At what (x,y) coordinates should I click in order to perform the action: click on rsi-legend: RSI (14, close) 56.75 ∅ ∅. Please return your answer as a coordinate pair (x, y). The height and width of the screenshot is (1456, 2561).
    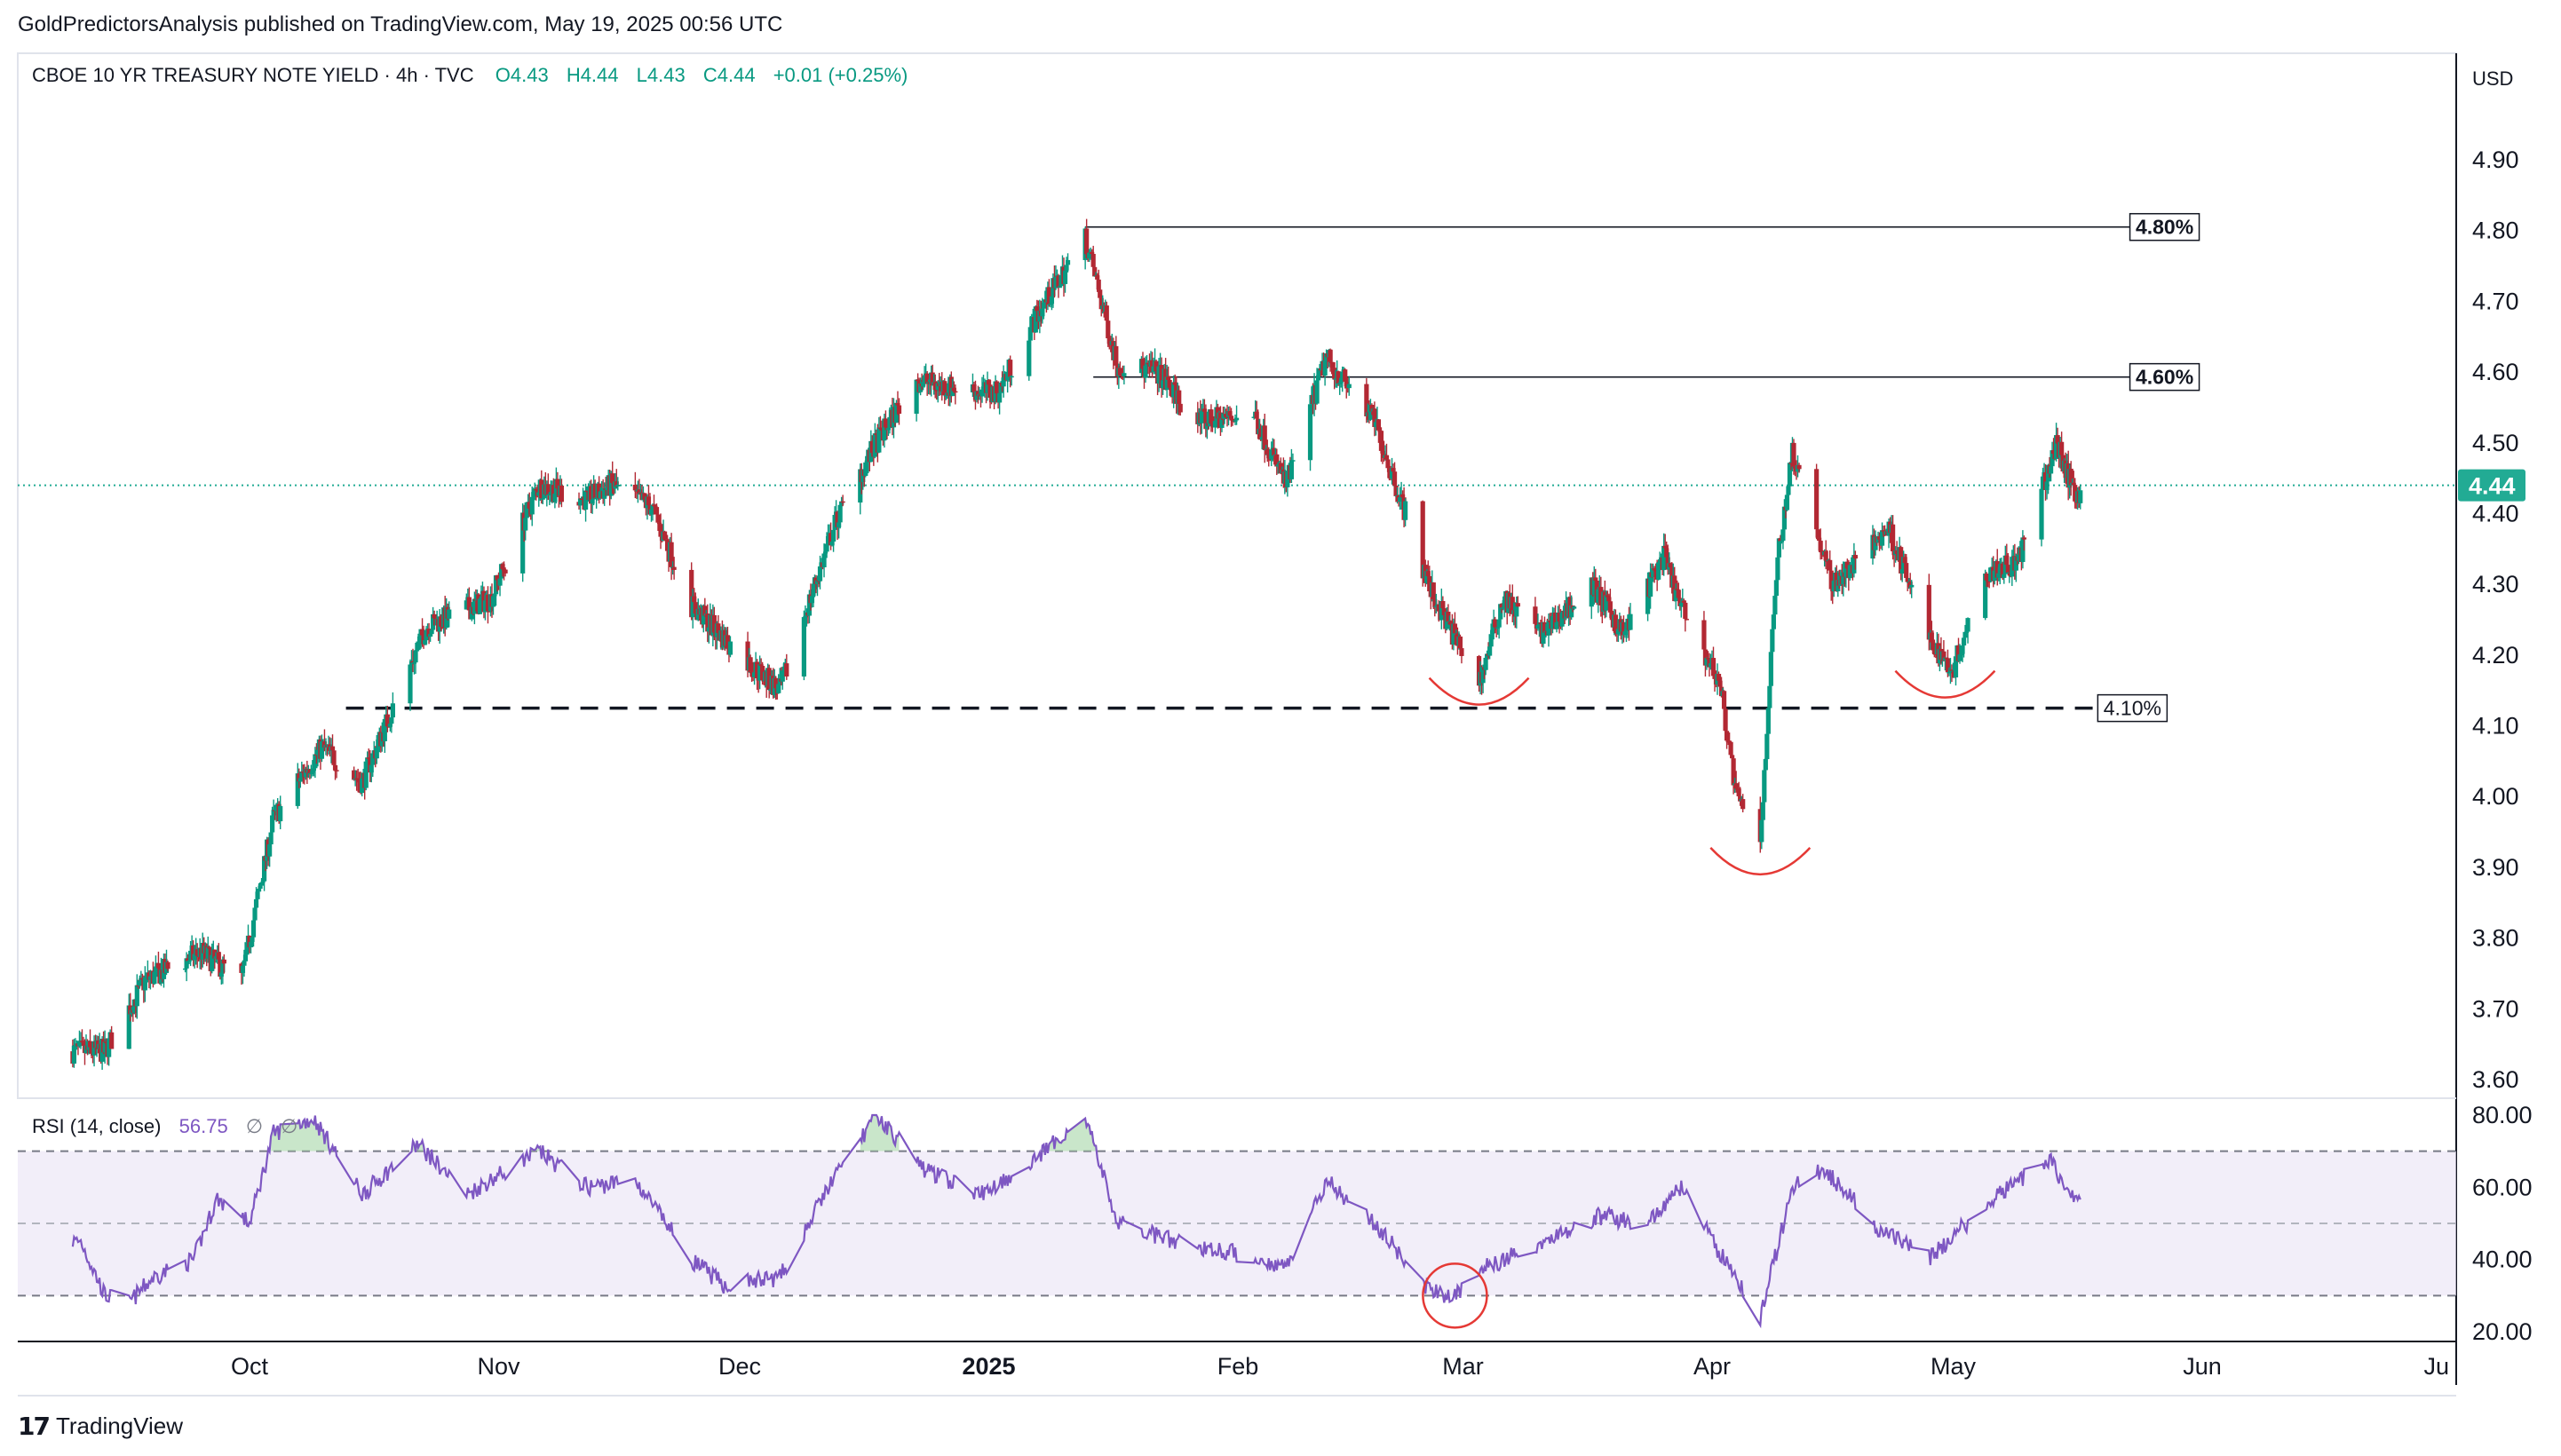
    Looking at the image, I should click on (164, 1126).